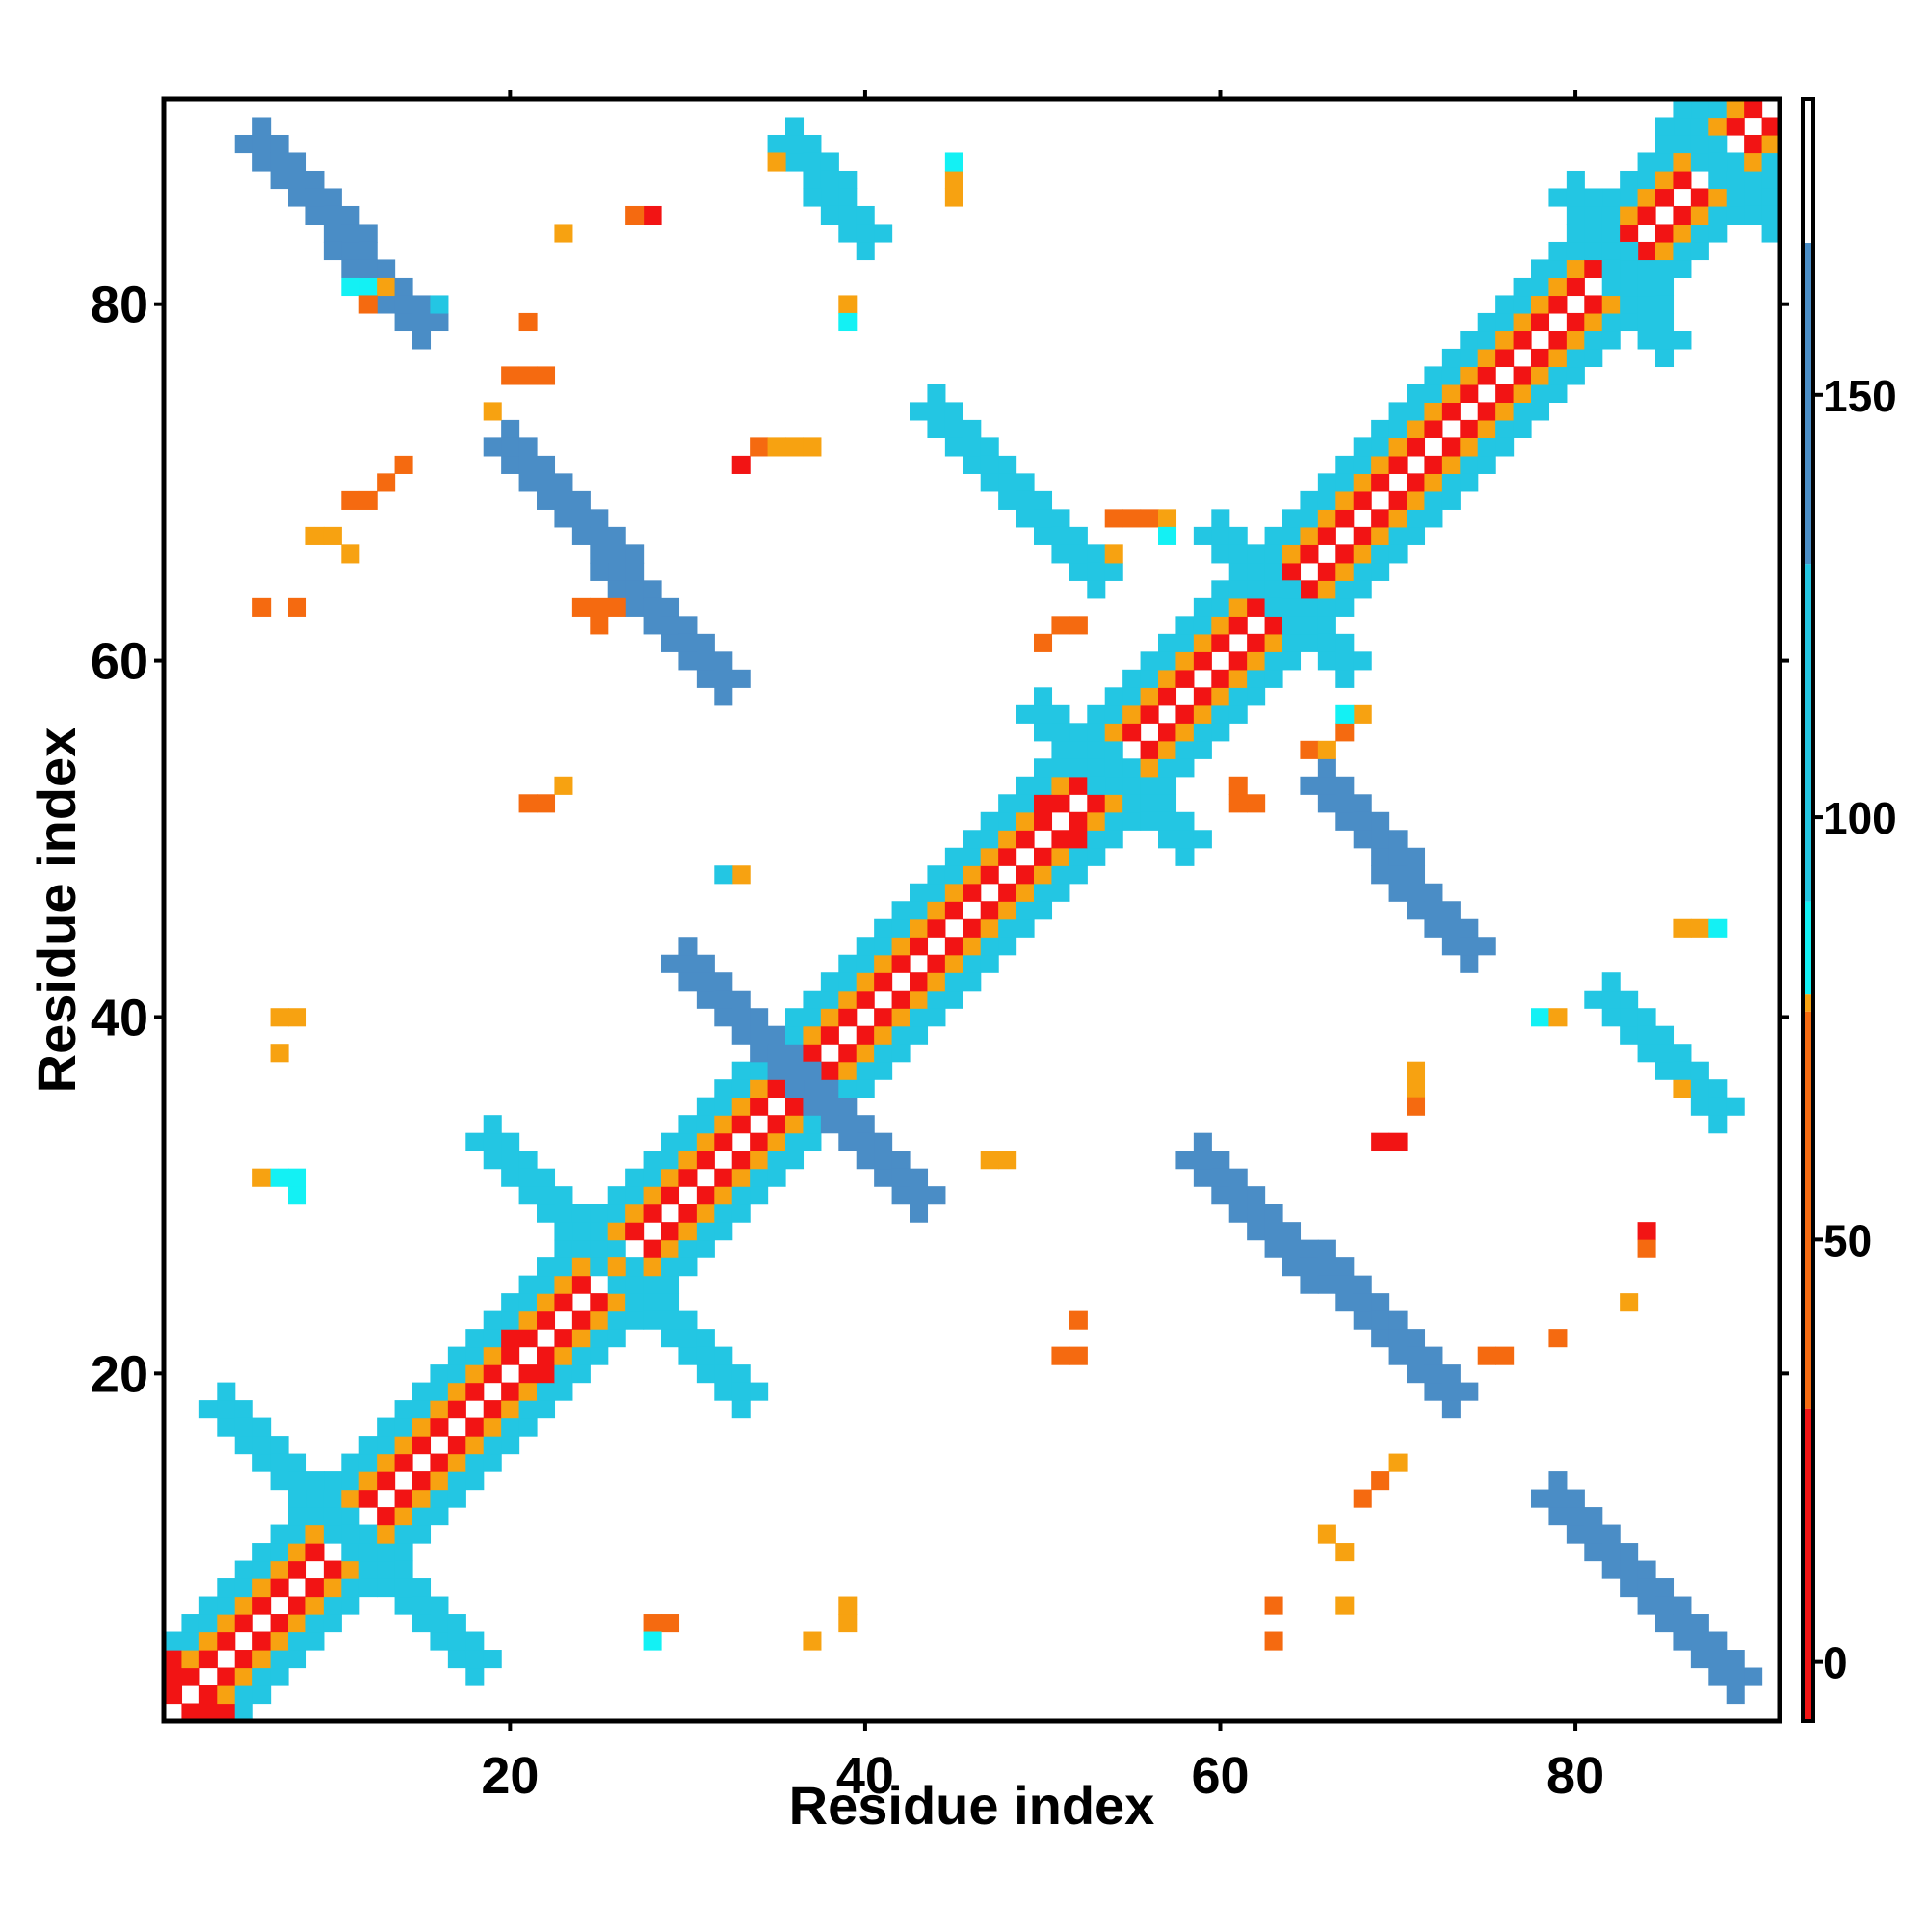  What do you see at coordinates (350, 287) in the screenshot?
I see `heatmap-cell-cyan` at bounding box center [350, 287].